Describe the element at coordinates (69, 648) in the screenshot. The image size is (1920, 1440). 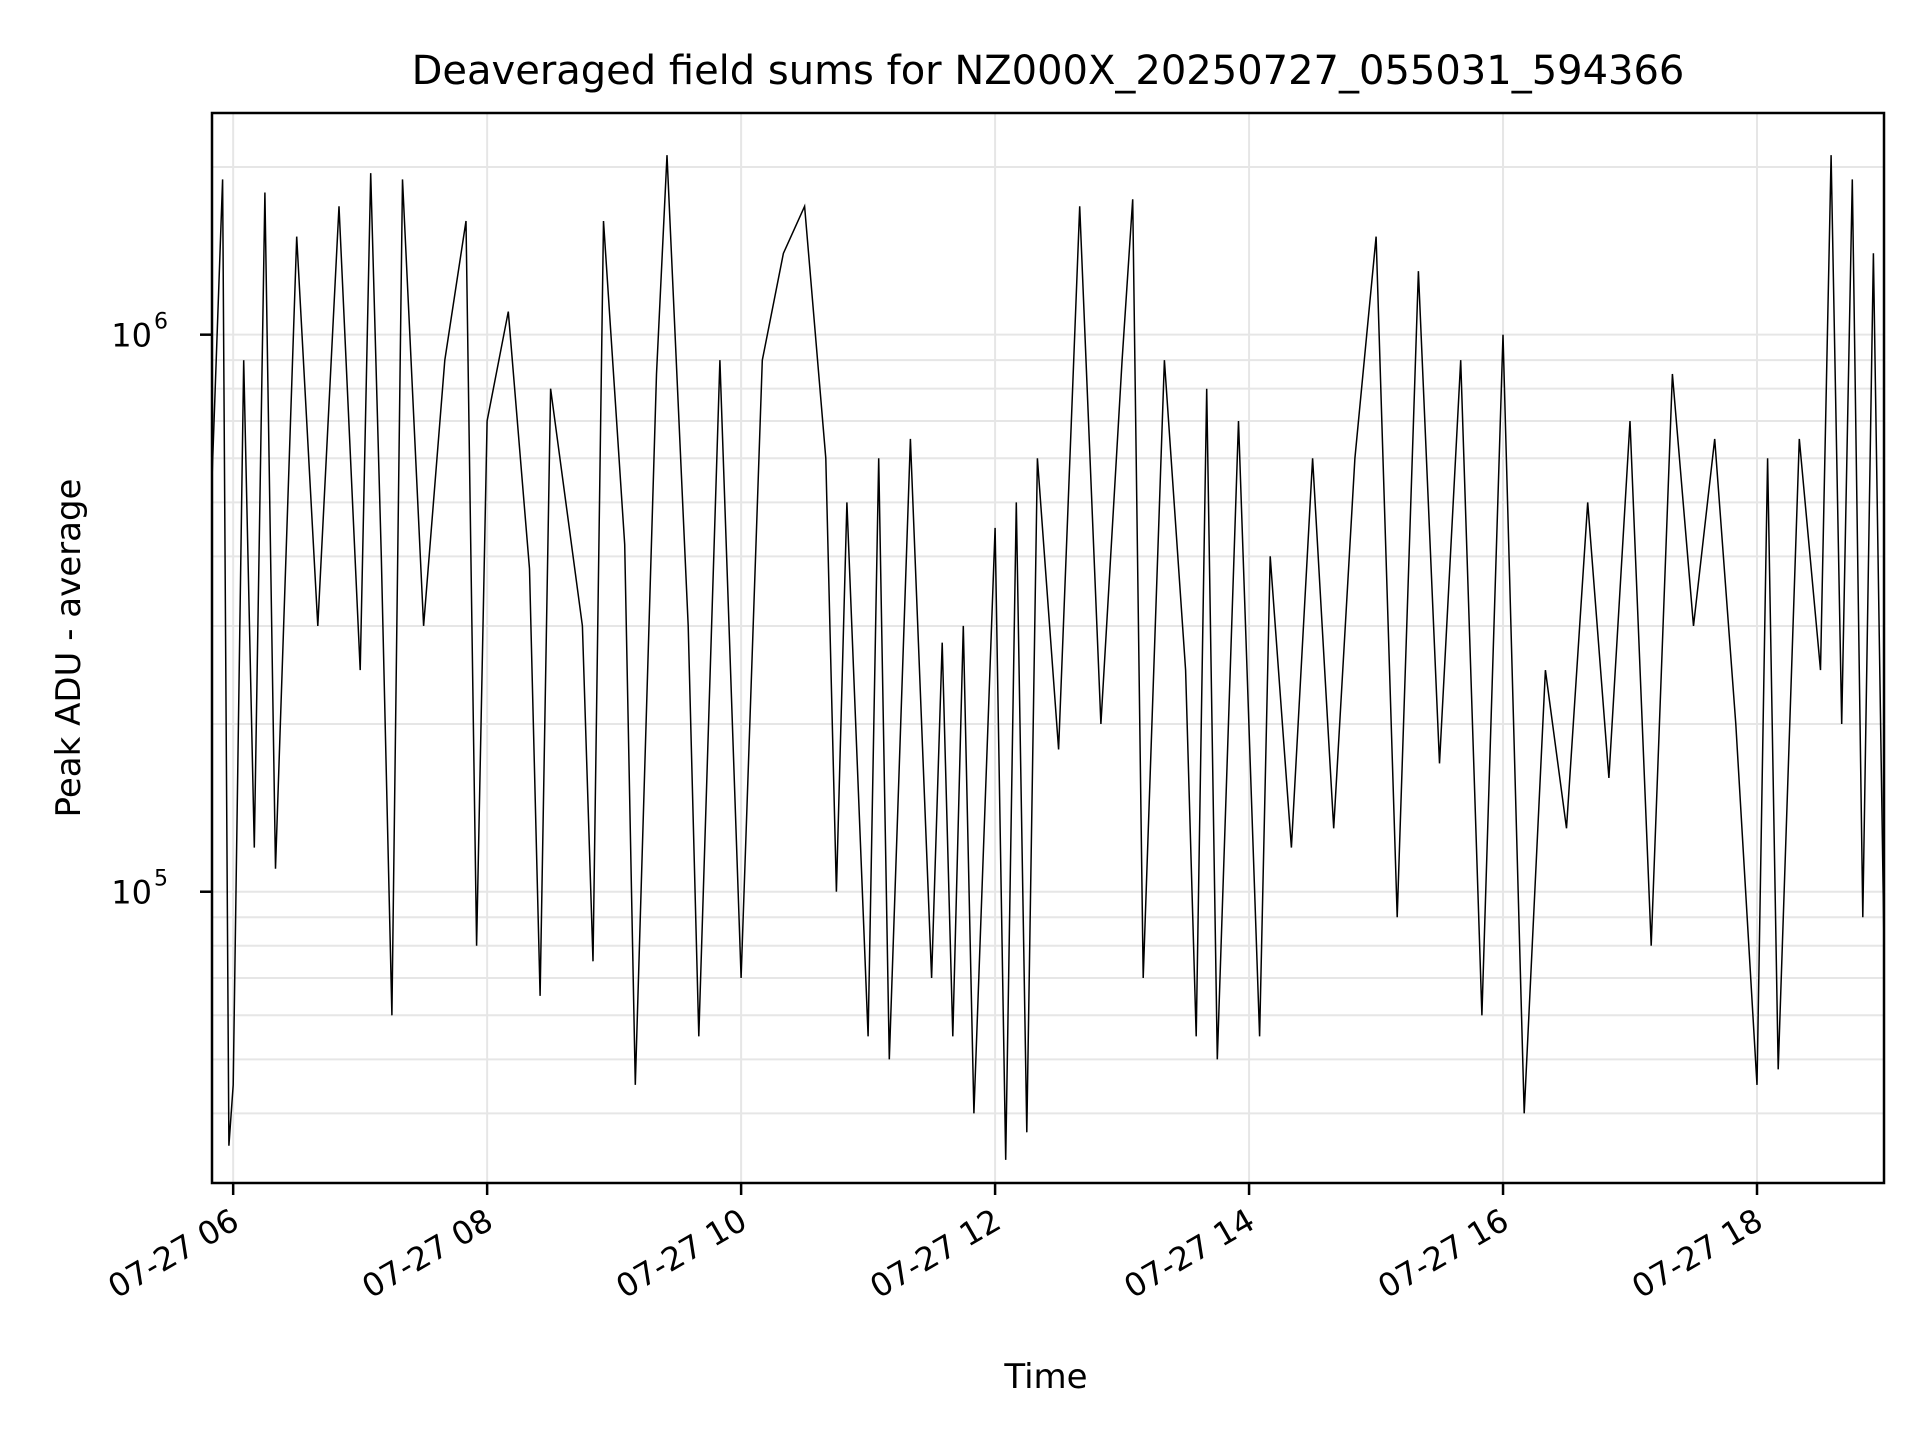
I see `y-axis-label: Peak ADU - average` at that location.